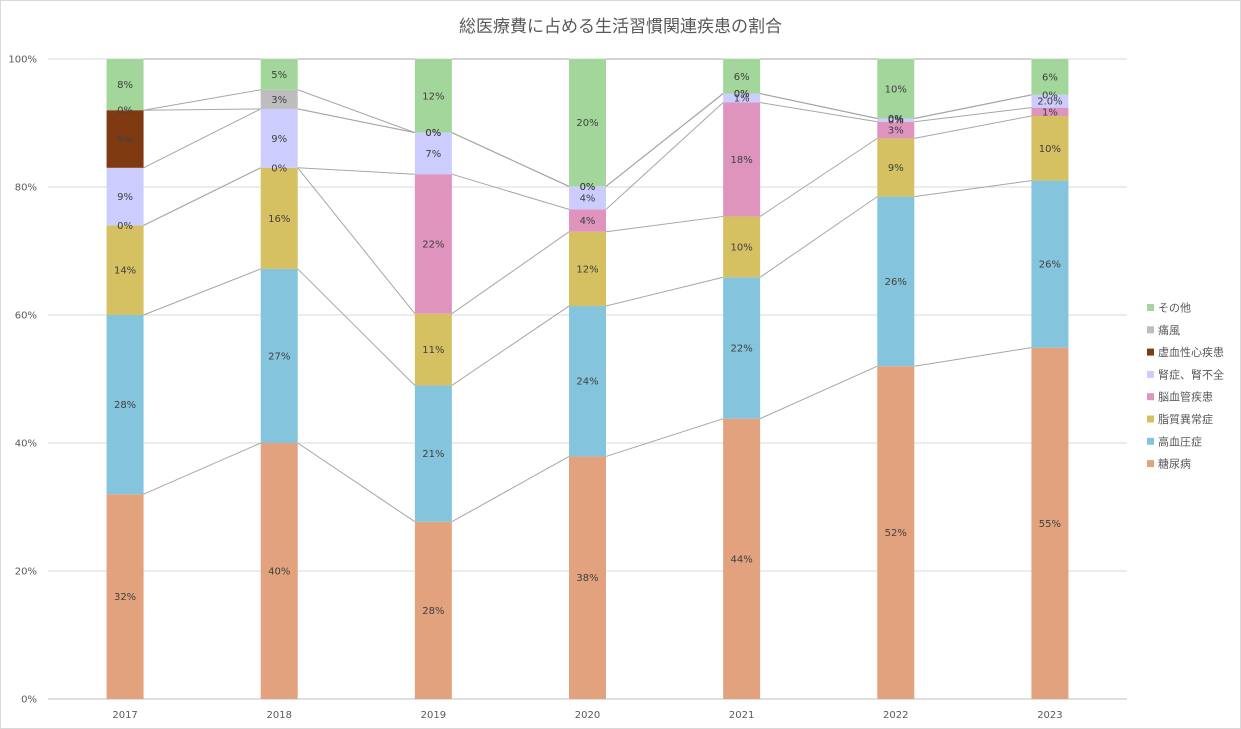 The image size is (1241, 729). I want to click on legend-label: 脂質異常症, so click(1185, 419).